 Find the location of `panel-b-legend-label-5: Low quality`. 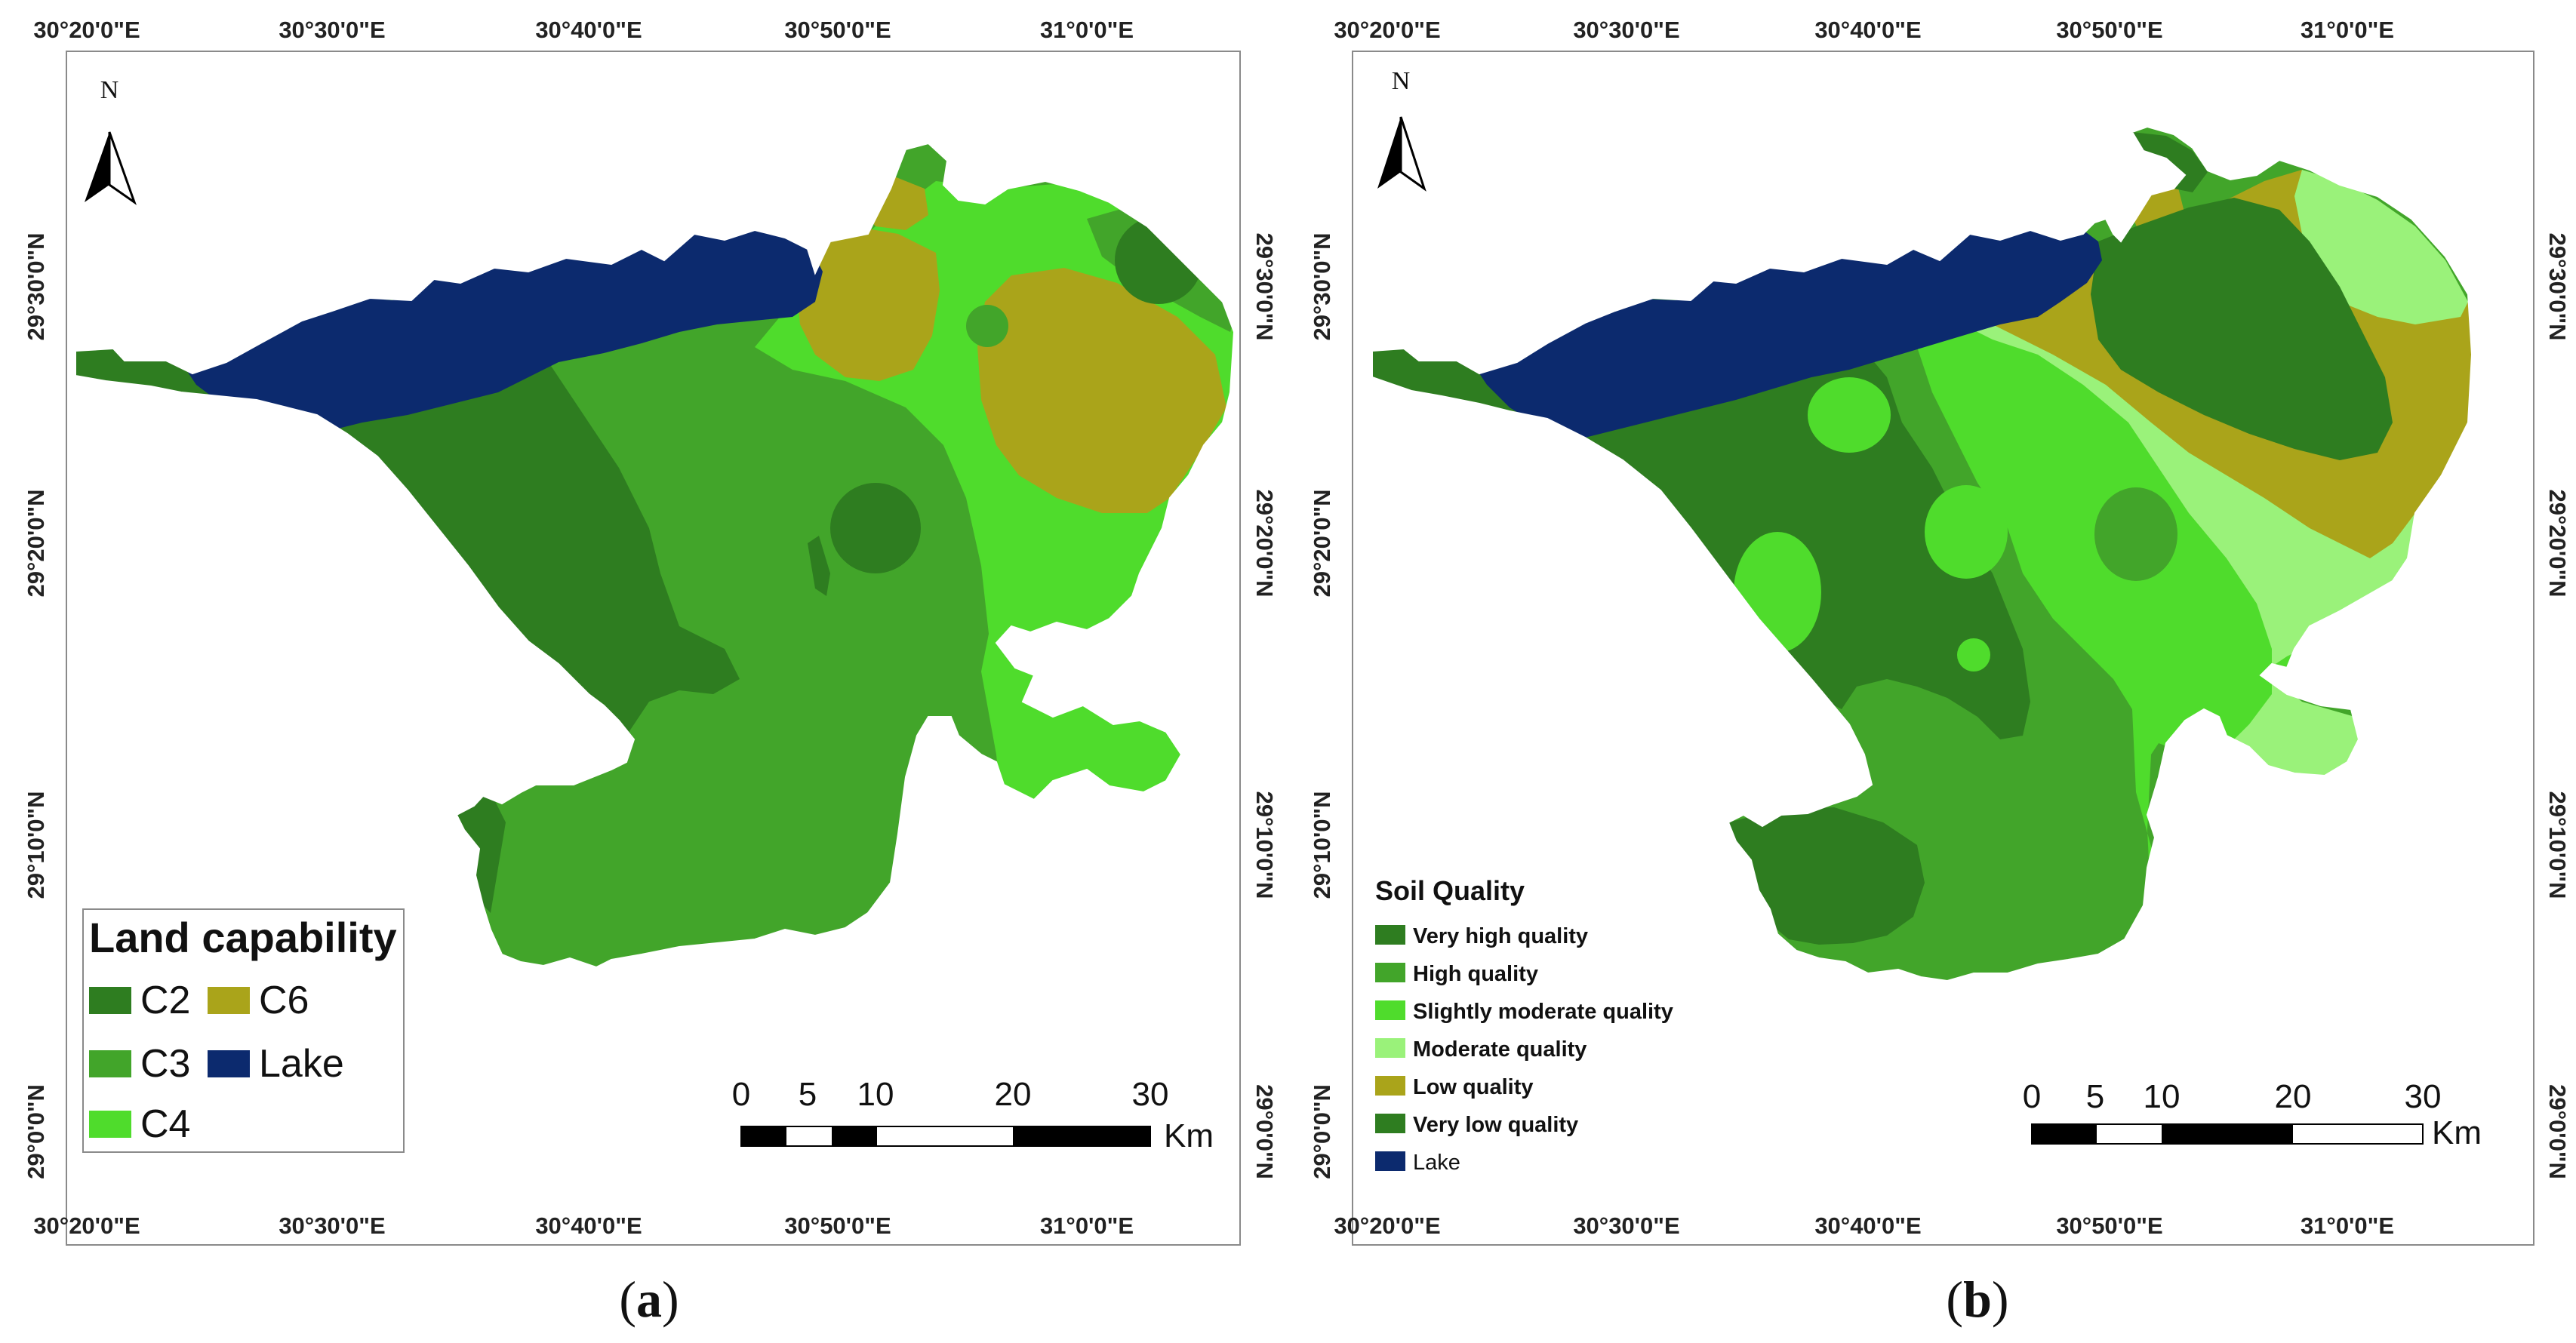

panel-b-legend-label-5: Low quality is located at coordinates (1473, 1087).